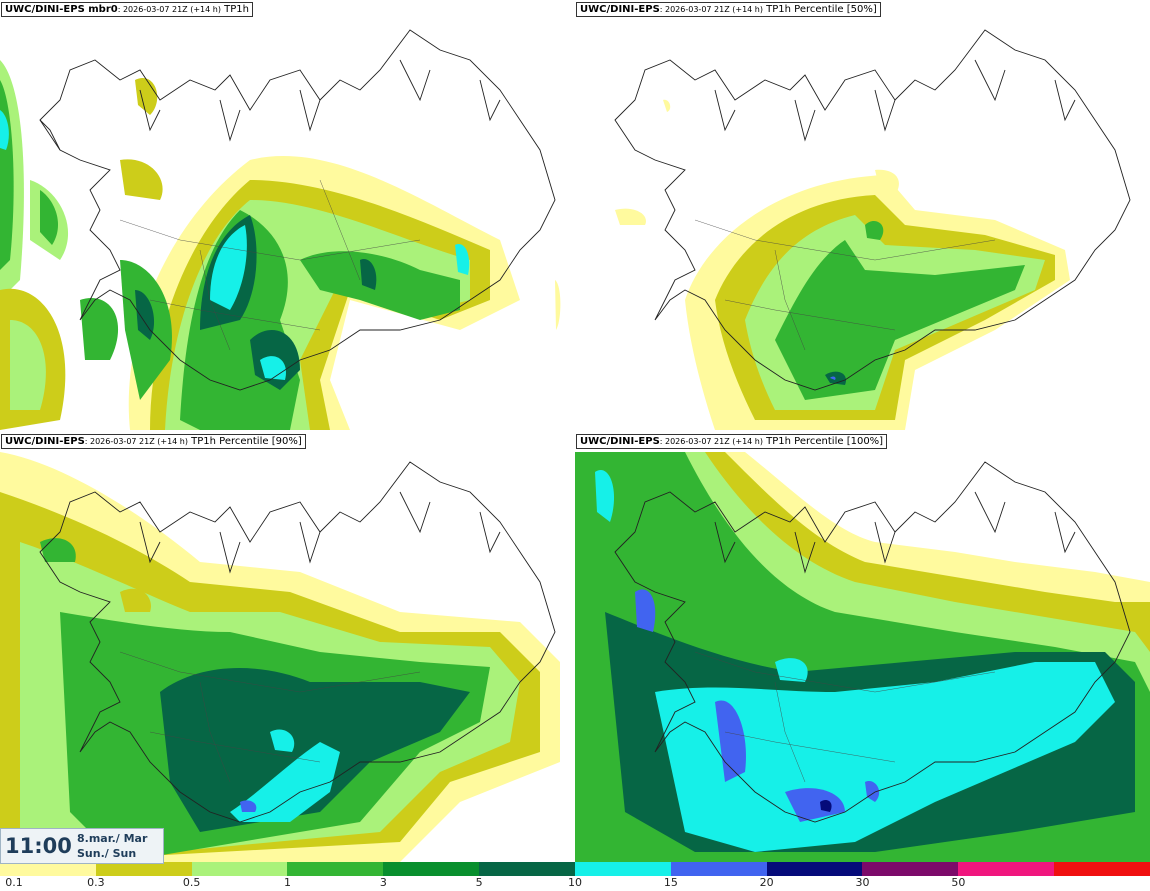  What do you see at coordinates (14, 882) in the screenshot?
I see `colorbar-tick-label: 0.1` at bounding box center [14, 882].